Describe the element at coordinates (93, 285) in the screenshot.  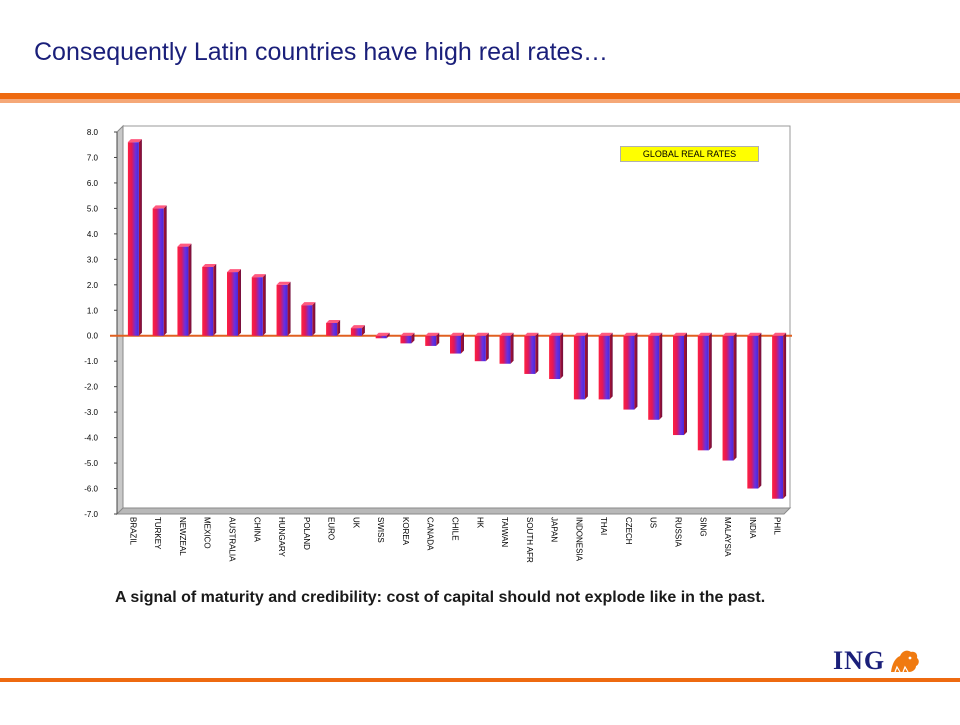
I see `y-tick-label: 2.0` at that location.